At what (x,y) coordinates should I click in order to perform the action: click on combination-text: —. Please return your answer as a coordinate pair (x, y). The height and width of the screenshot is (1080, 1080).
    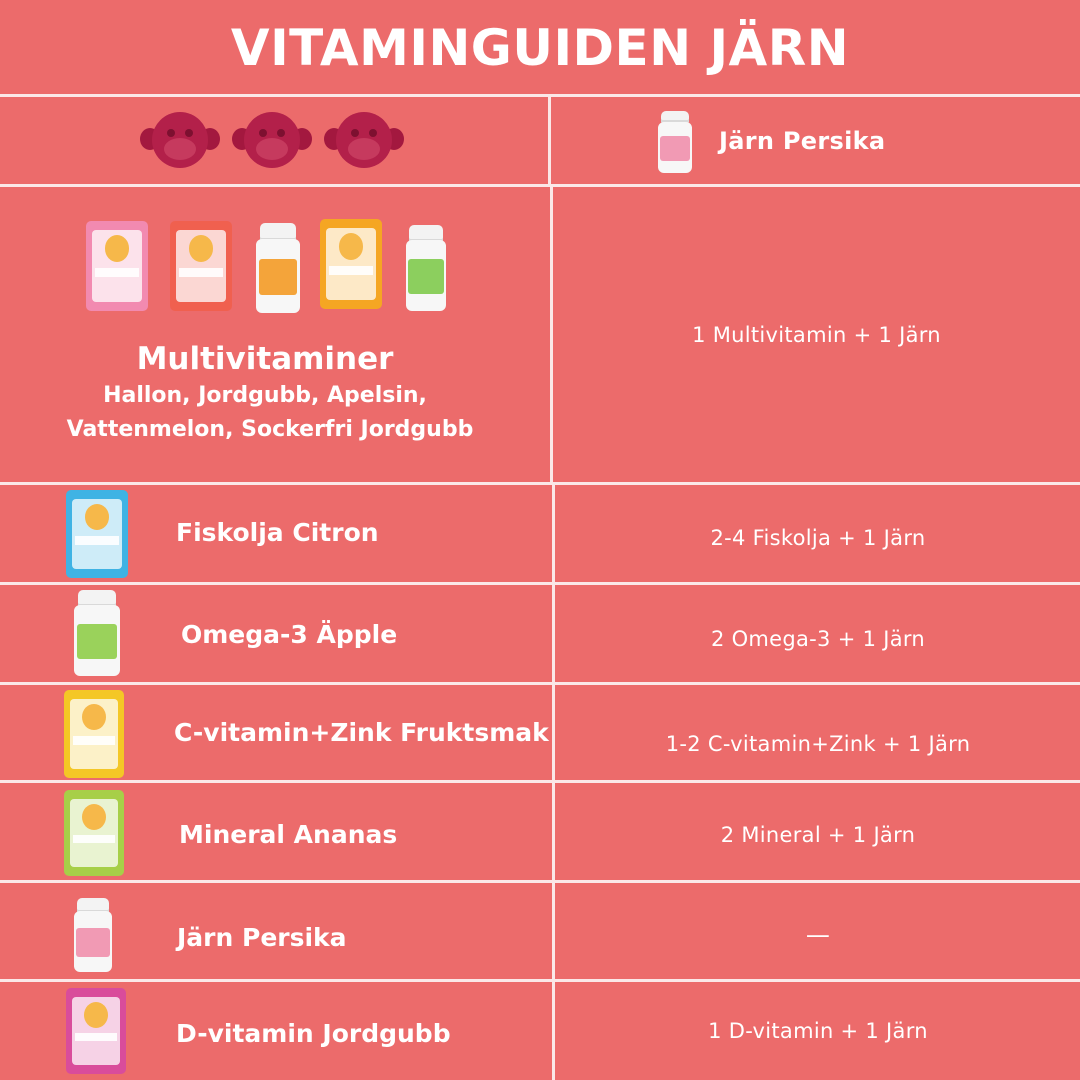
    Looking at the image, I should click on (818, 935).